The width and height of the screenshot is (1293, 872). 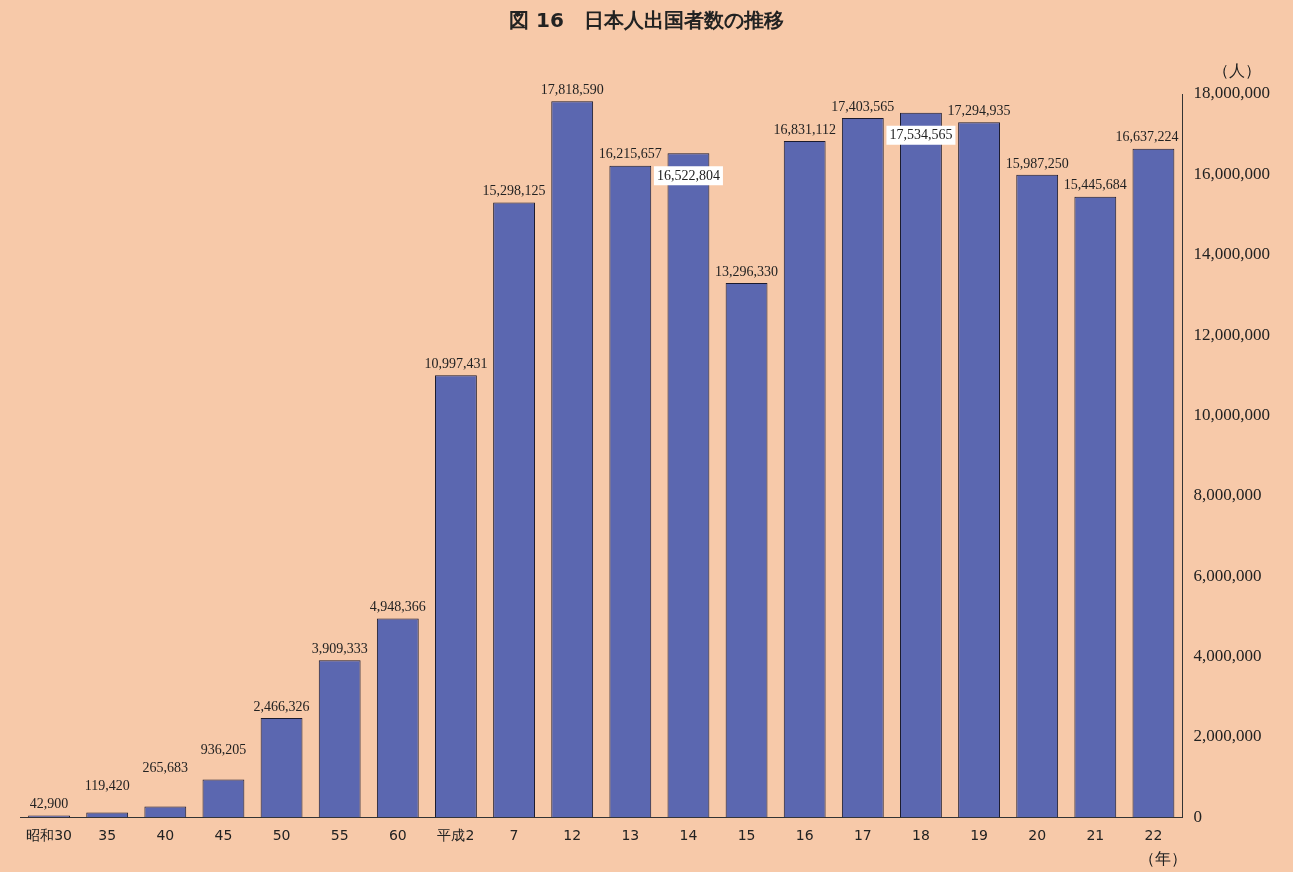 What do you see at coordinates (1095, 185) in the screenshot?
I see `data-label: 15,445,684` at bounding box center [1095, 185].